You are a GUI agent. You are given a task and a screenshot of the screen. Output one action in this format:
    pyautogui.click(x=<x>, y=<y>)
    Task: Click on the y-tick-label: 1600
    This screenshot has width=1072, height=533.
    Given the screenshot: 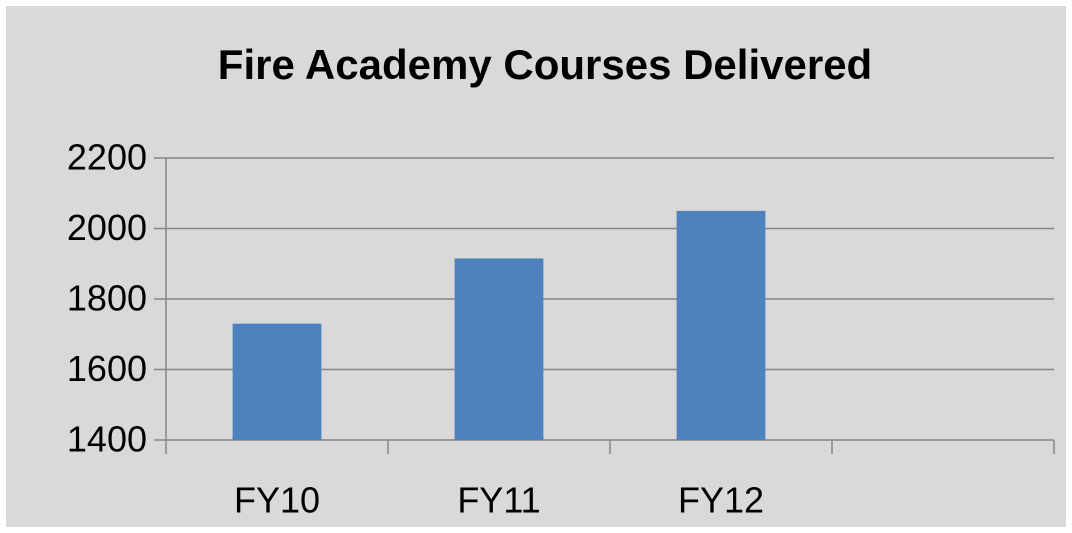 What is the action you would take?
    pyautogui.click(x=107, y=368)
    